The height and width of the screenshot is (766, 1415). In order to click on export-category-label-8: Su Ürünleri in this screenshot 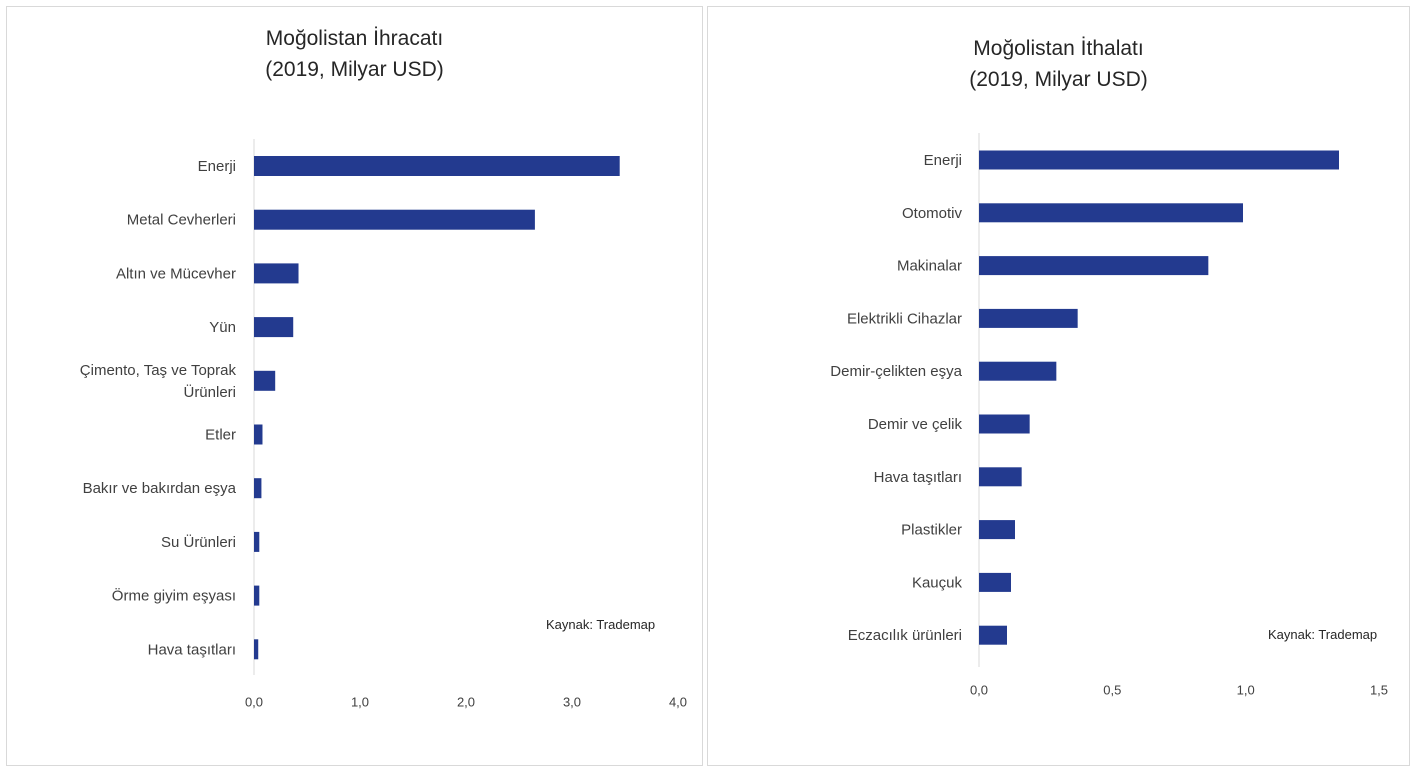, I will do `click(198, 541)`.